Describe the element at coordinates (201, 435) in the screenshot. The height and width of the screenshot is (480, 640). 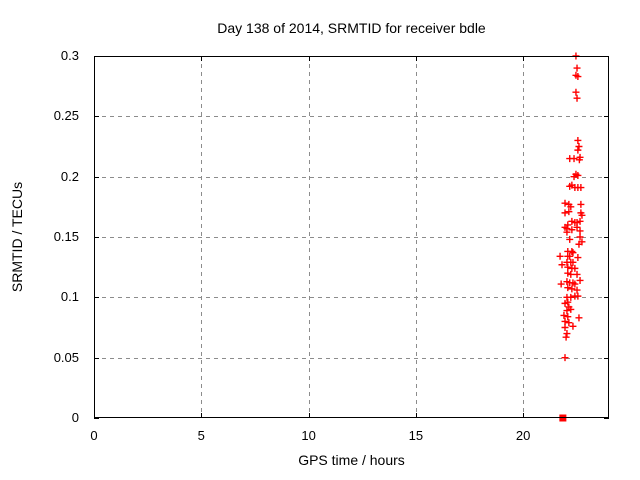
I see `x-tick-label: 5` at that location.